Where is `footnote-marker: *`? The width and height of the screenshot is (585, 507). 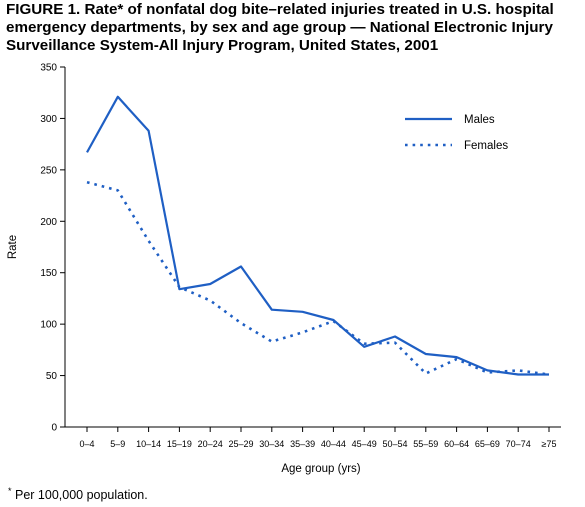
footnote-marker: * is located at coordinates (10, 491).